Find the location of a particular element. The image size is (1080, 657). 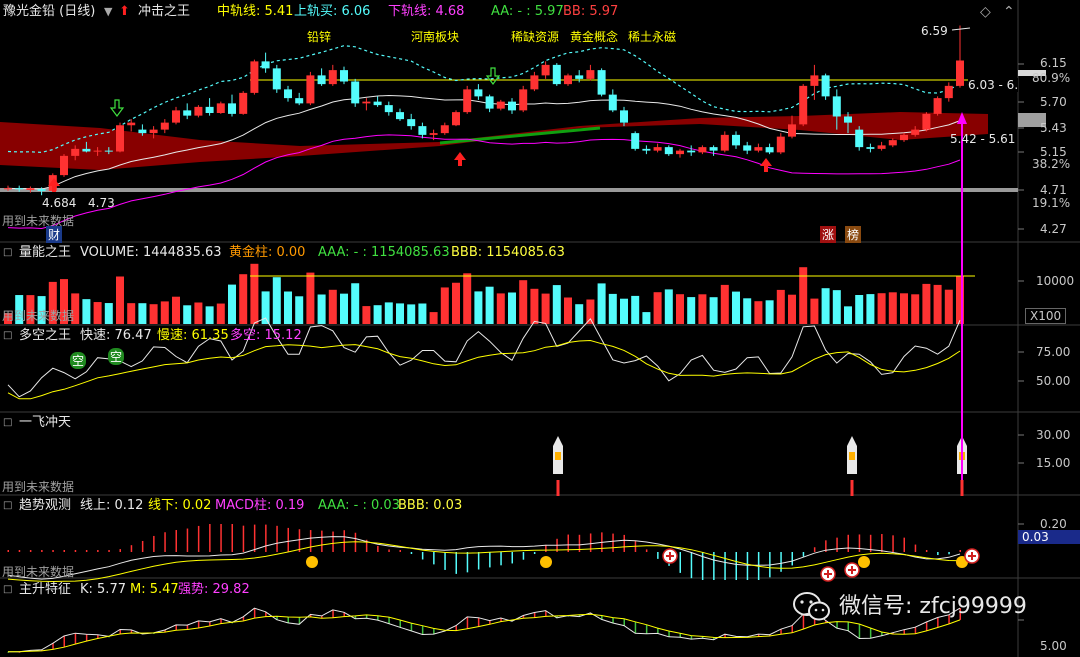

finance-badge: 财 is located at coordinates (54, 234).